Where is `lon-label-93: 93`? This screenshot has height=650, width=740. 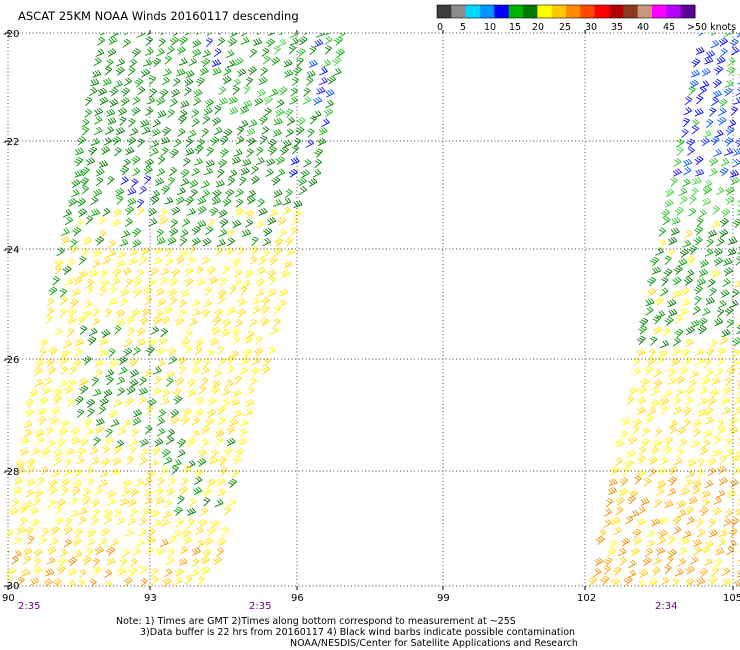
lon-label-93: 93 is located at coordinates (150, 598).